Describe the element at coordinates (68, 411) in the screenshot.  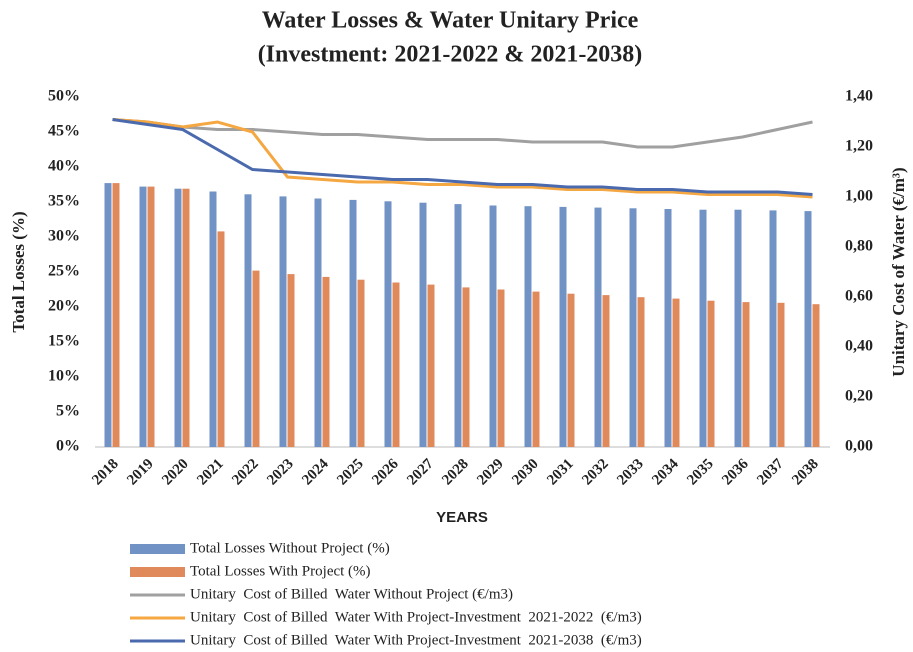
I see `y-tick-label: 5%` at that location.